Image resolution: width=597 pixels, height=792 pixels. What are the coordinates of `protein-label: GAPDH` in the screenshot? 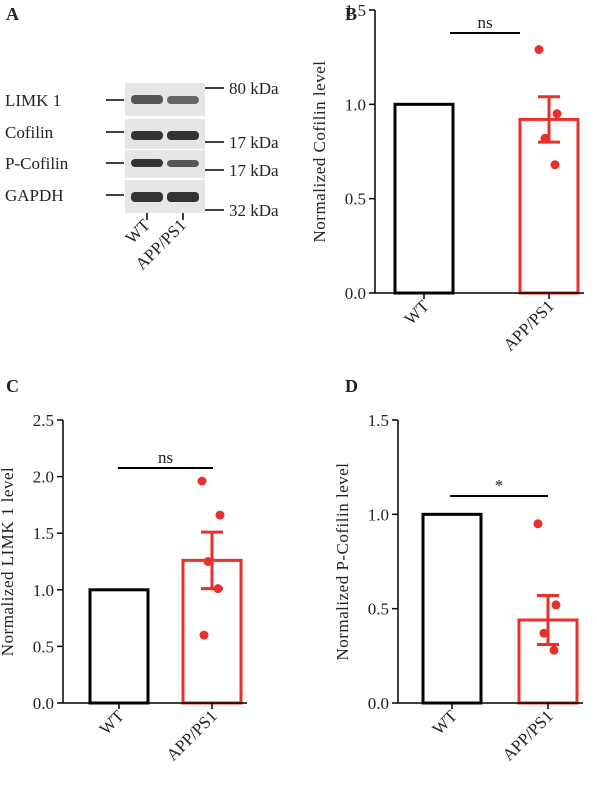 It's located at (34, 195).